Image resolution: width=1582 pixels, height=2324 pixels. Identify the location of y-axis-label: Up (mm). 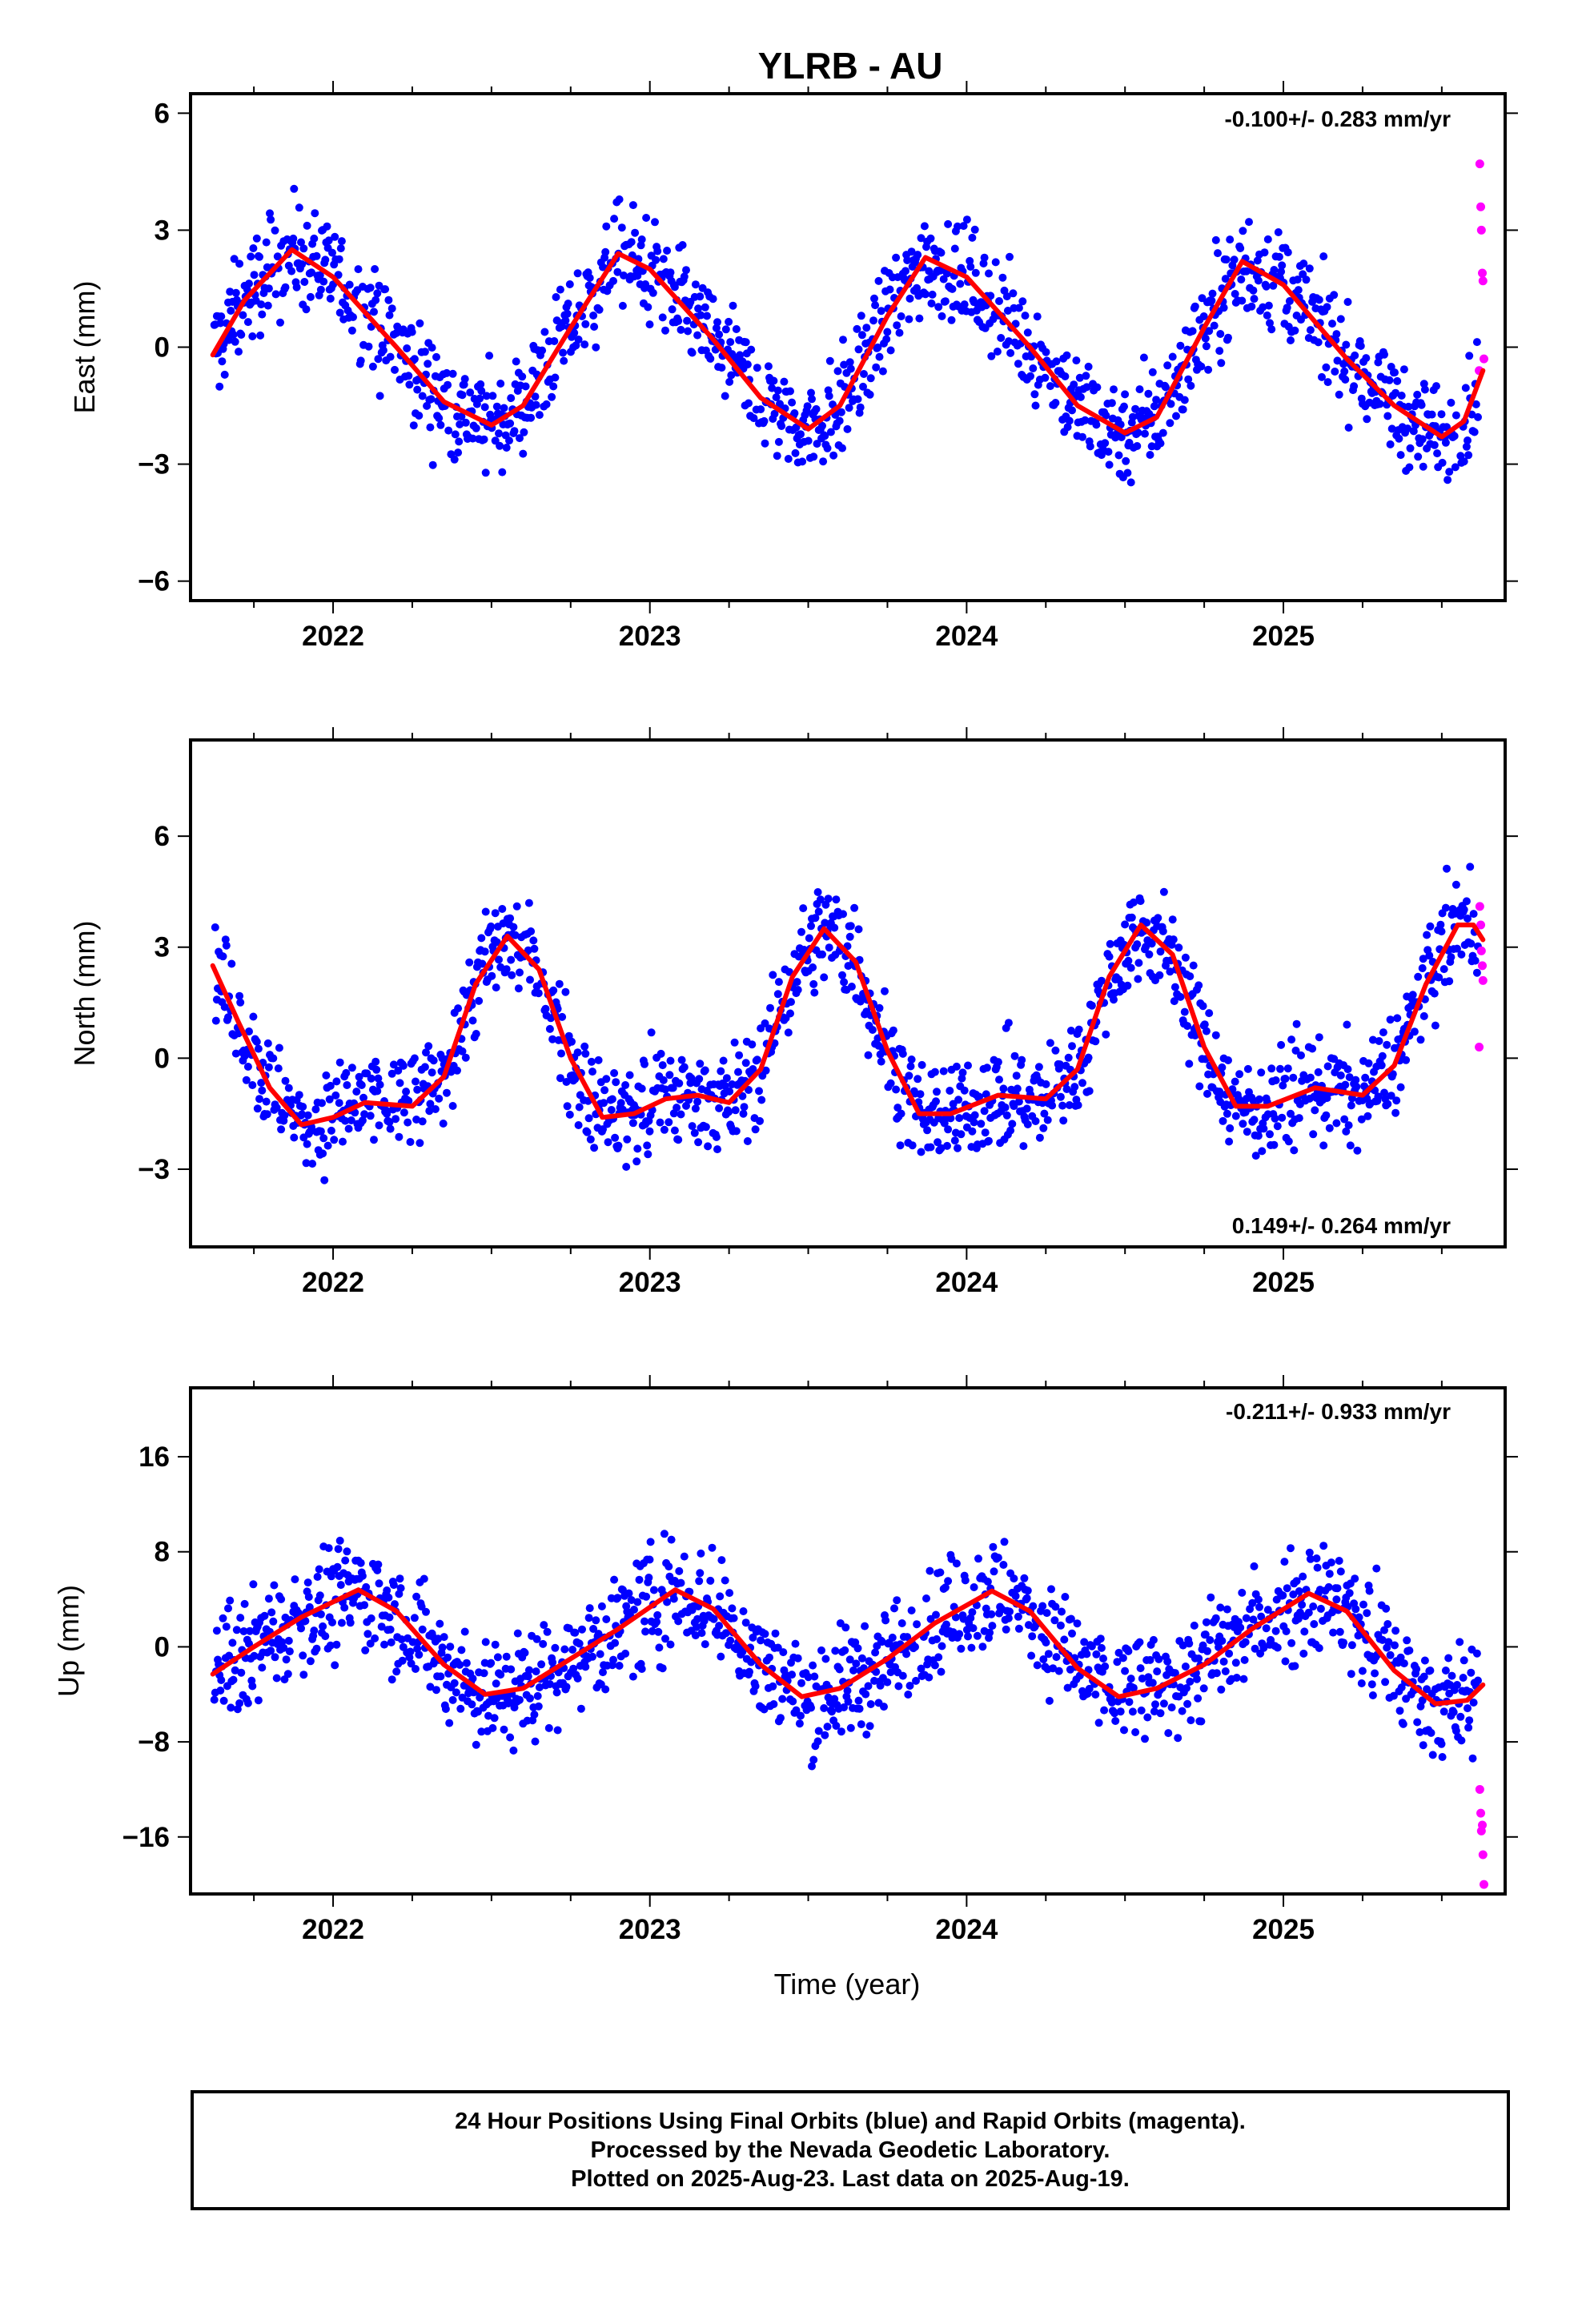
(69, 1641).